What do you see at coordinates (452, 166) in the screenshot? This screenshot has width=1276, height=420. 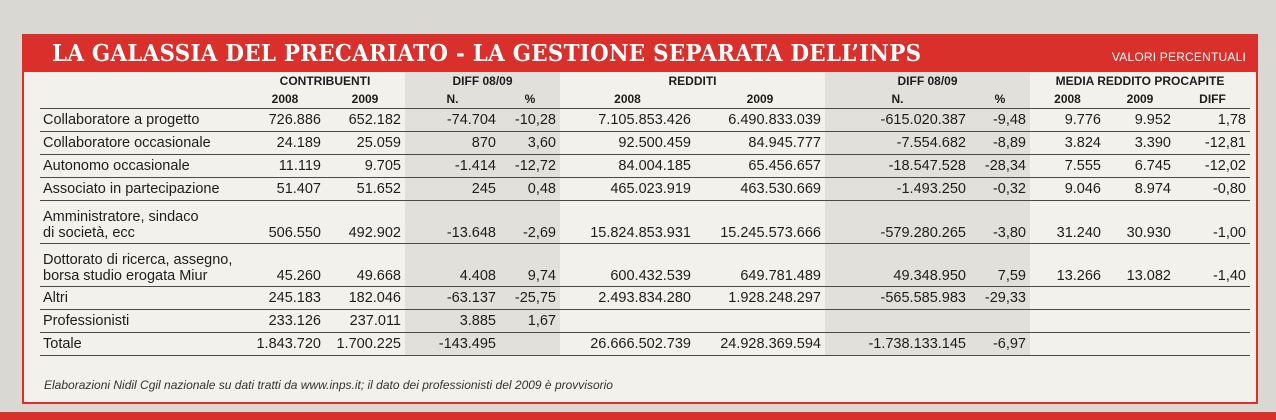 I see `table-cell: -1.414` at bounding box center [452, 166].